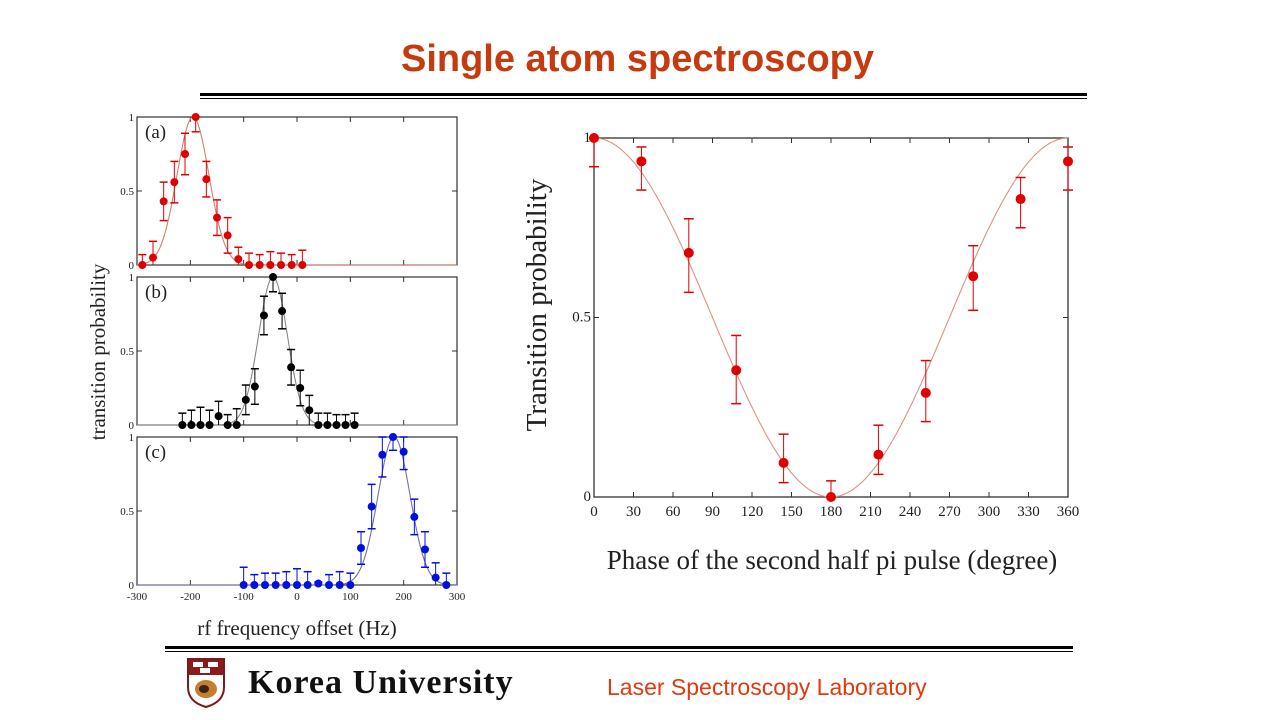  What do you see at coordinates (791, 512) in the screenshot?
I see `x-tick-label: 150` at bounding box center [791, 512].